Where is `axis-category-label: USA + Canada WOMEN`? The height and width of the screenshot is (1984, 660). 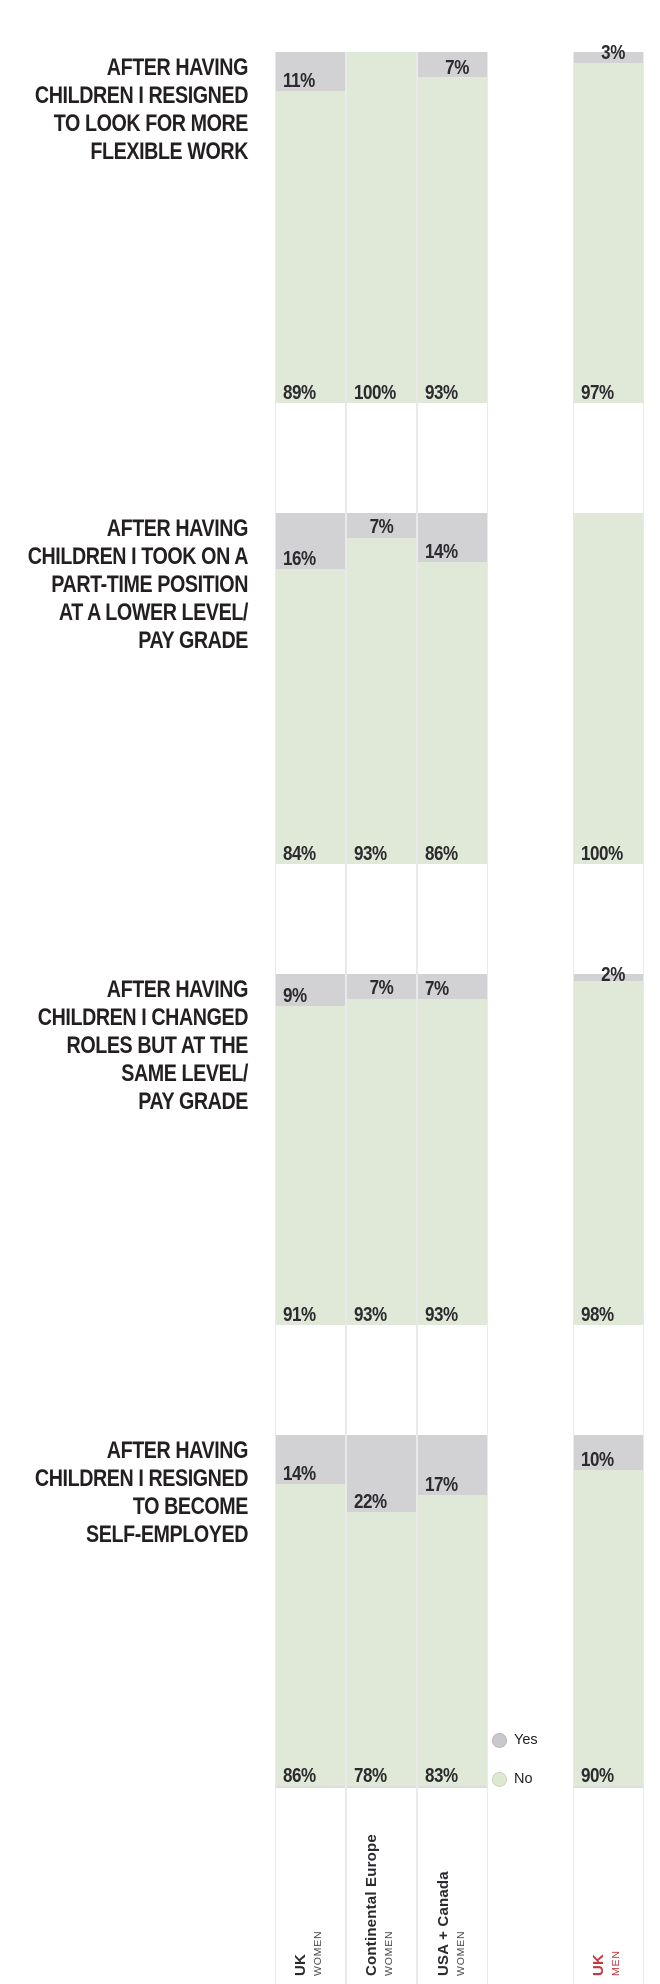
axis-category-label: USA + Canada WOMEN is located at coordinates (451, 1923).